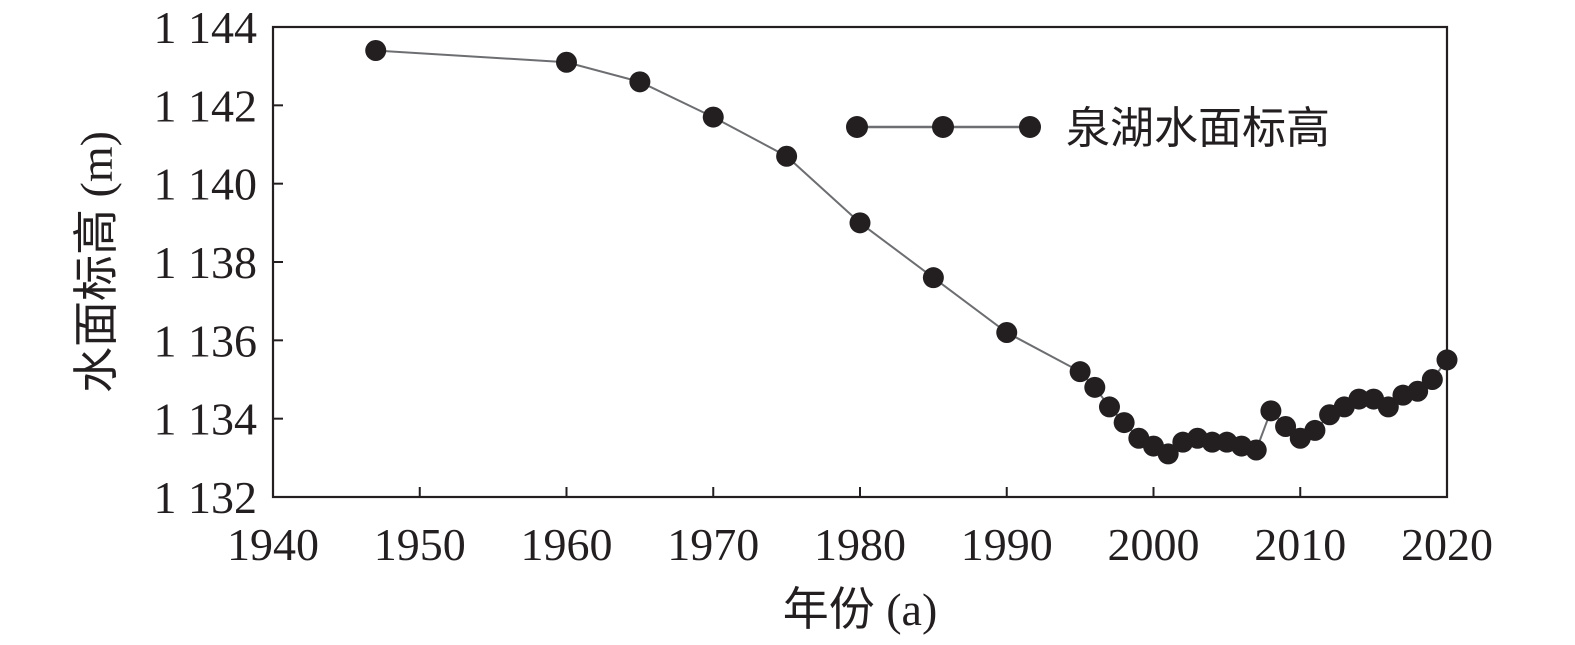 The image size is (1575, 645). What do you see at coordinates (1300, 544) in the screenshot?
I see `x-tick-label: 2010` at bounding box center [1300, 544].